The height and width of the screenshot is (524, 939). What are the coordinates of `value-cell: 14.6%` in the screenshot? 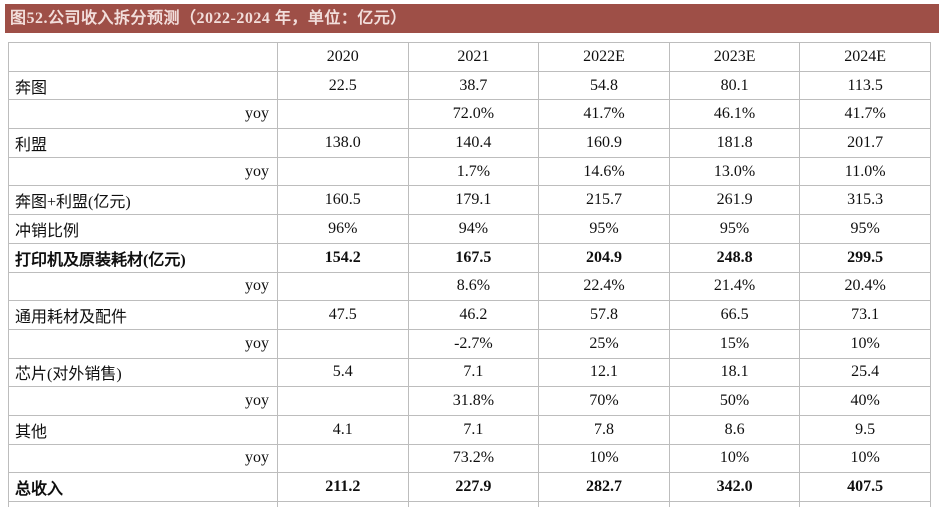 It's located at (604, 171).